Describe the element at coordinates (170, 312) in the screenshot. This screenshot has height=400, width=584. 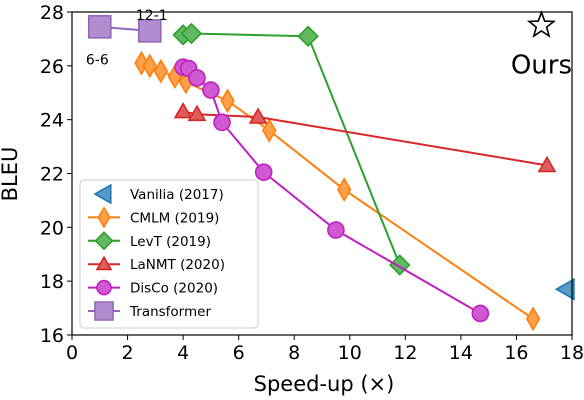
I see `legend-label: Transformer` at that location.